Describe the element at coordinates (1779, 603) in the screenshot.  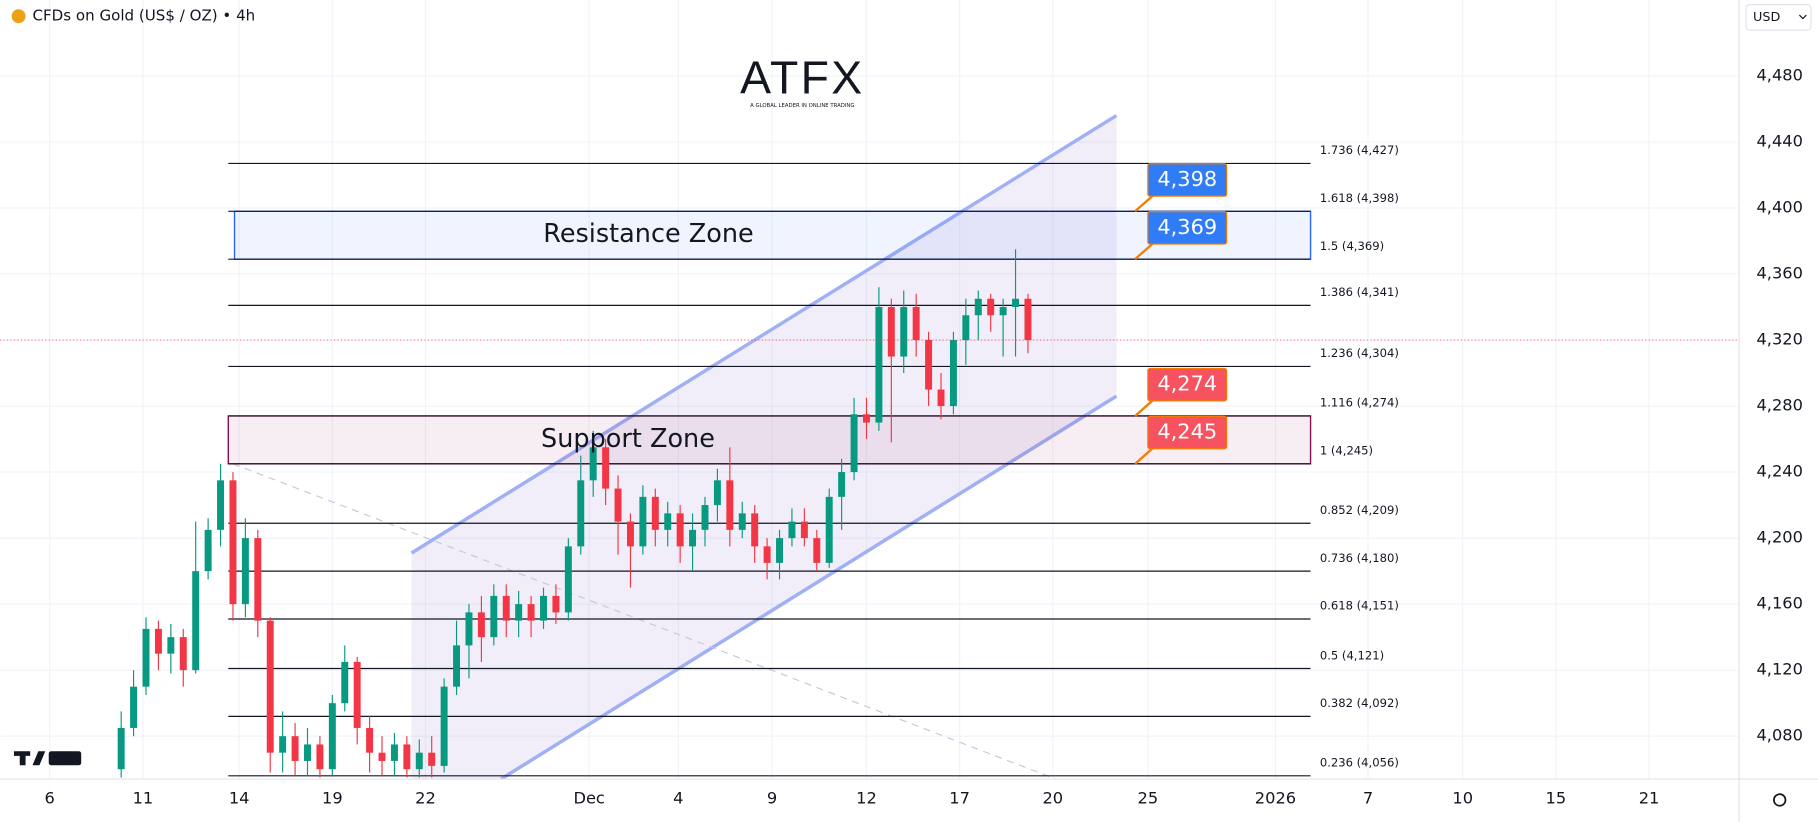
I see `y-tick-label: 4,160` at that location.